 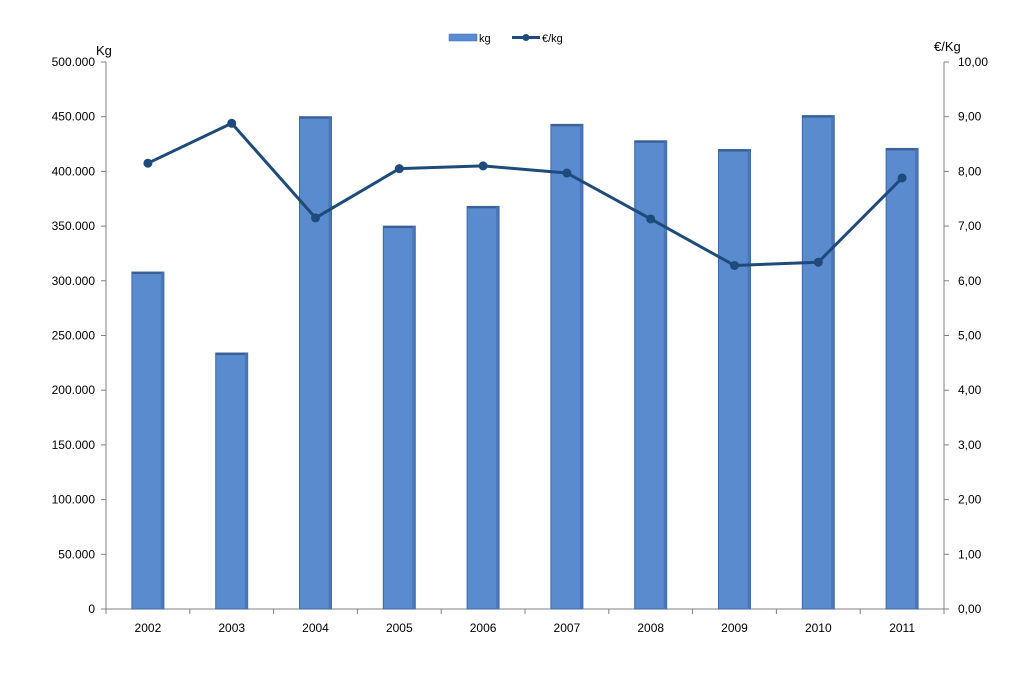 I want to click on right-tick-label: 3,00, so click(x=970, y=445).